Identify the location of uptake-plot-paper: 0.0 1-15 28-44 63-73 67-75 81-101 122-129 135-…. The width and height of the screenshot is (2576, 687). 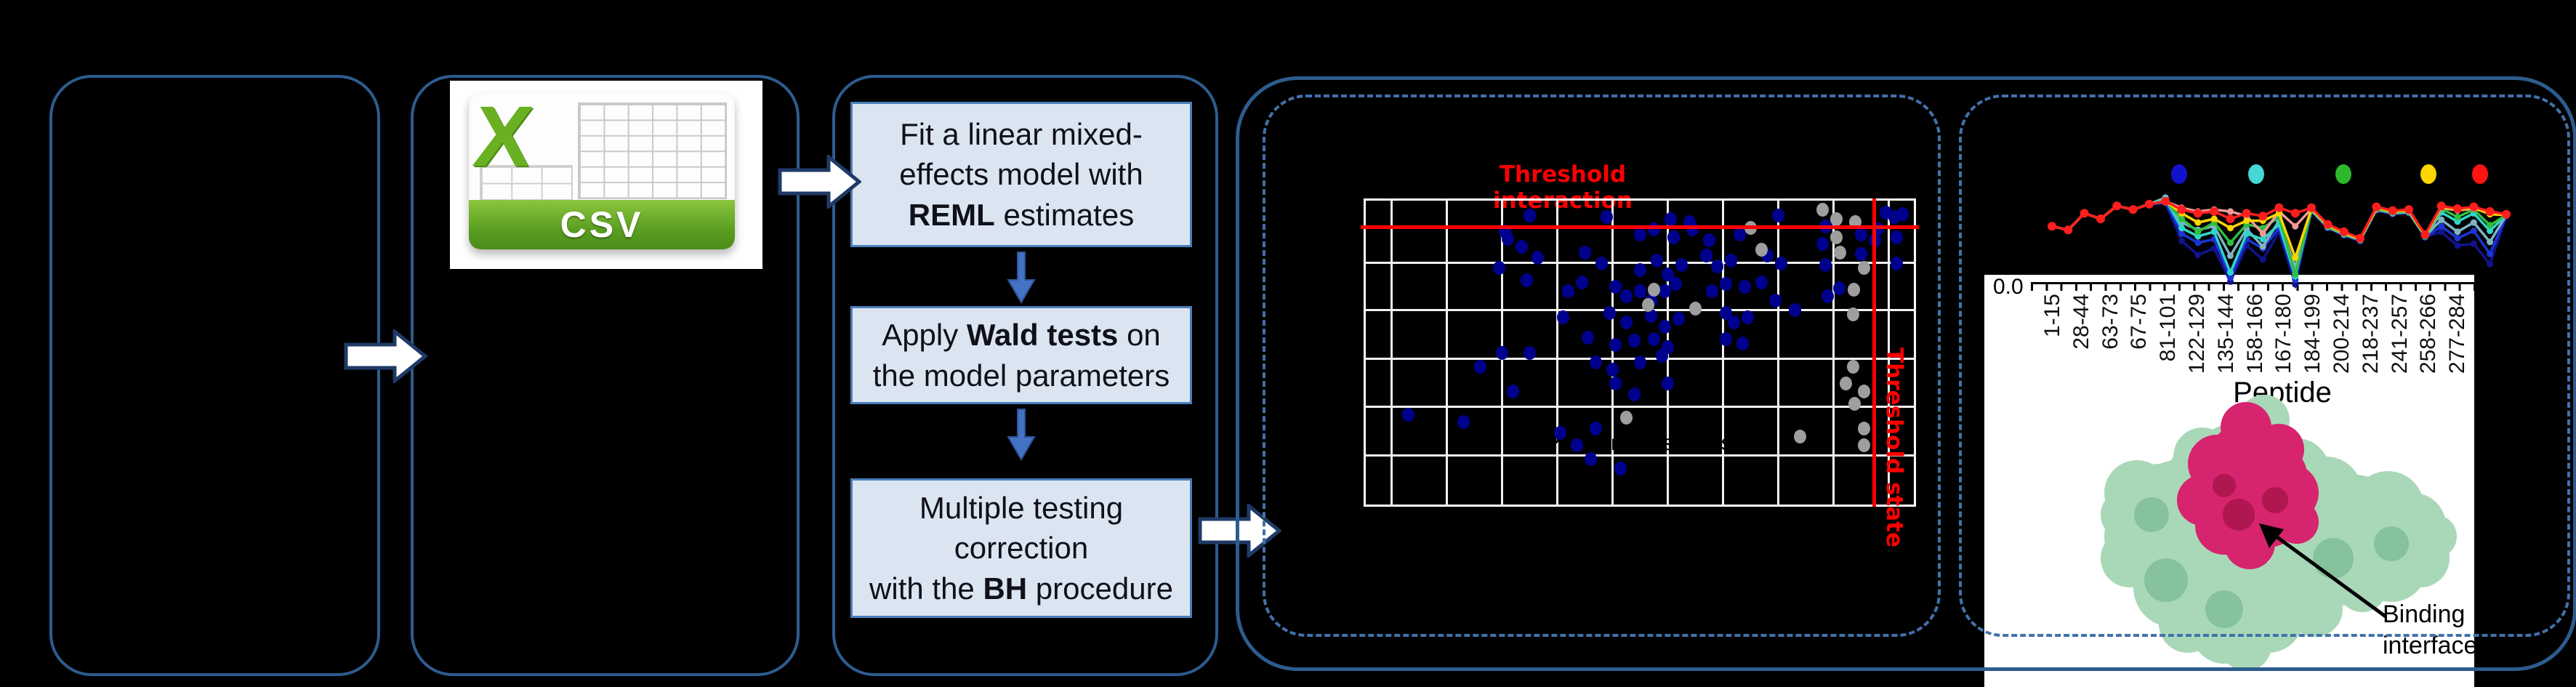
(2229, 481).